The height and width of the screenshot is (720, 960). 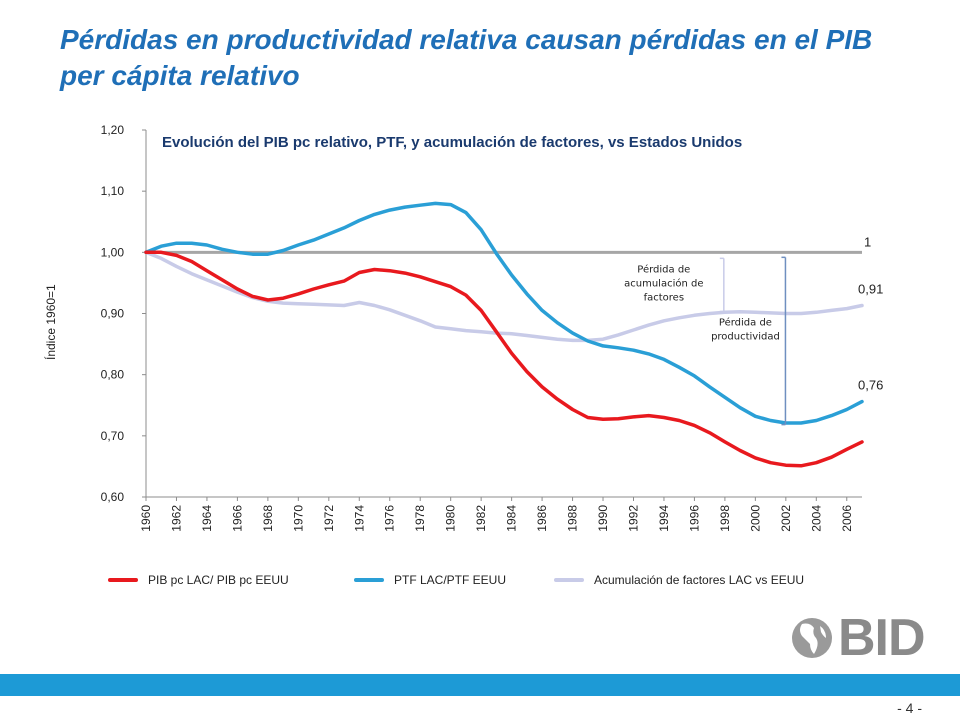 I want to click on x-tick-label: 2006, so click(x=847, y=518).